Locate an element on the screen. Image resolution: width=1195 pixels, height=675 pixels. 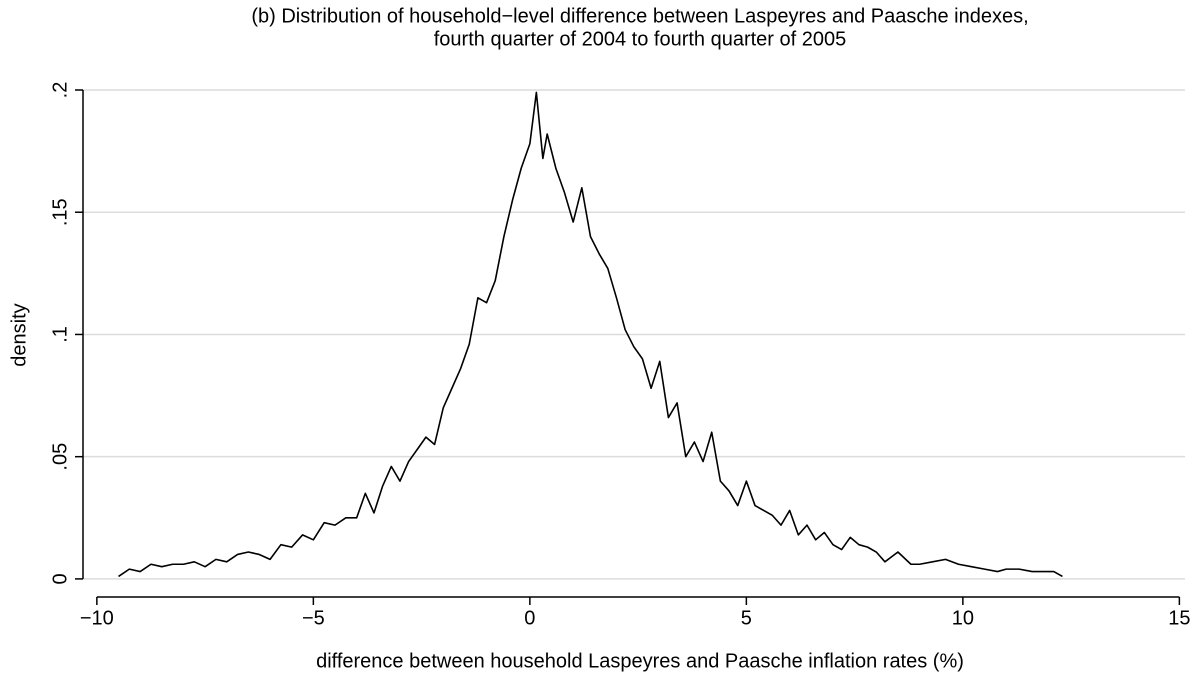
x-tick-label: 5 is located at coordinates (746, 618).